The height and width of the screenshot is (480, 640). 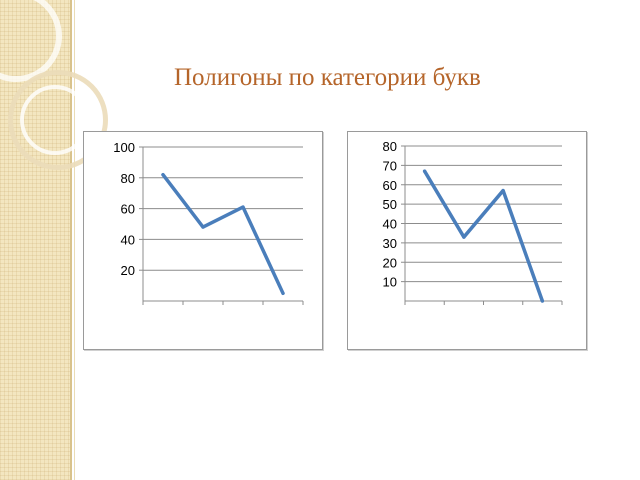 I want to click on y-tick-label: 100, so click(x=124, y=147).